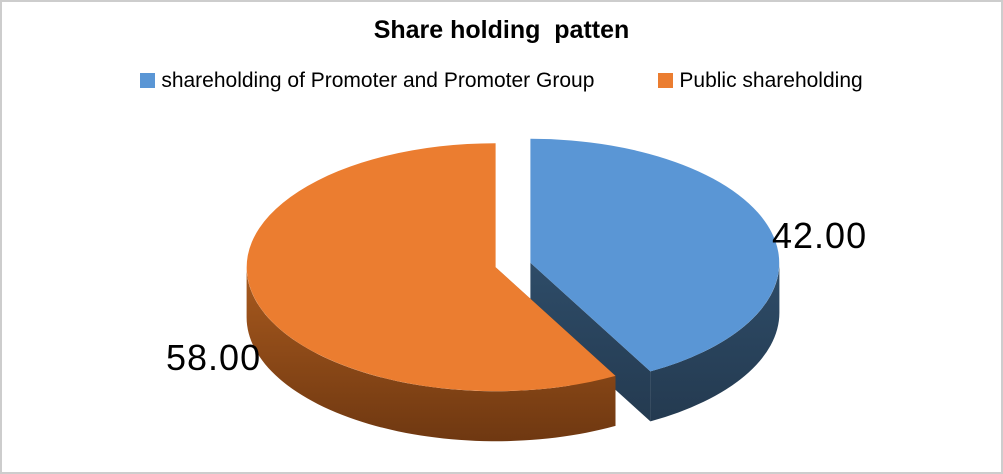 Image resolution: width=1003 pixels, height=474 pixels. I want to click on chart-title: Share holding patten, so click(501, 30).